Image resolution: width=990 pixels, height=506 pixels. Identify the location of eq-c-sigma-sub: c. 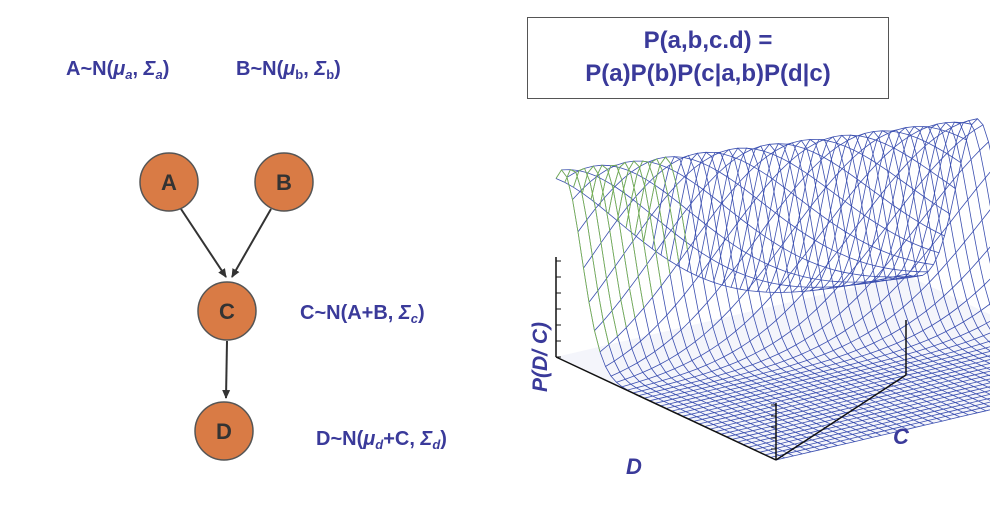
(414, 318).